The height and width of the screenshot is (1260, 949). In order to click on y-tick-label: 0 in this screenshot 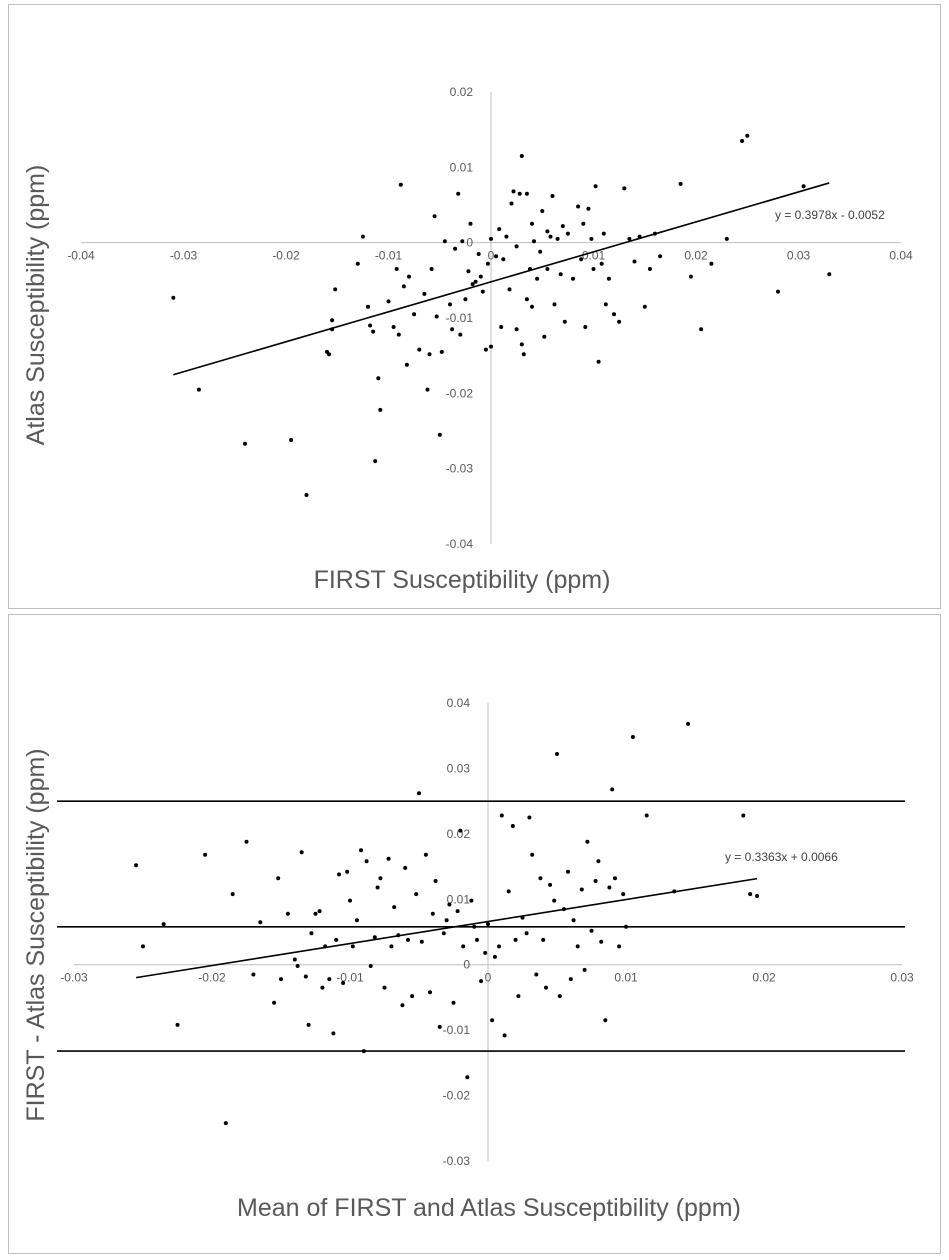, I will do `click(466, 965)`.